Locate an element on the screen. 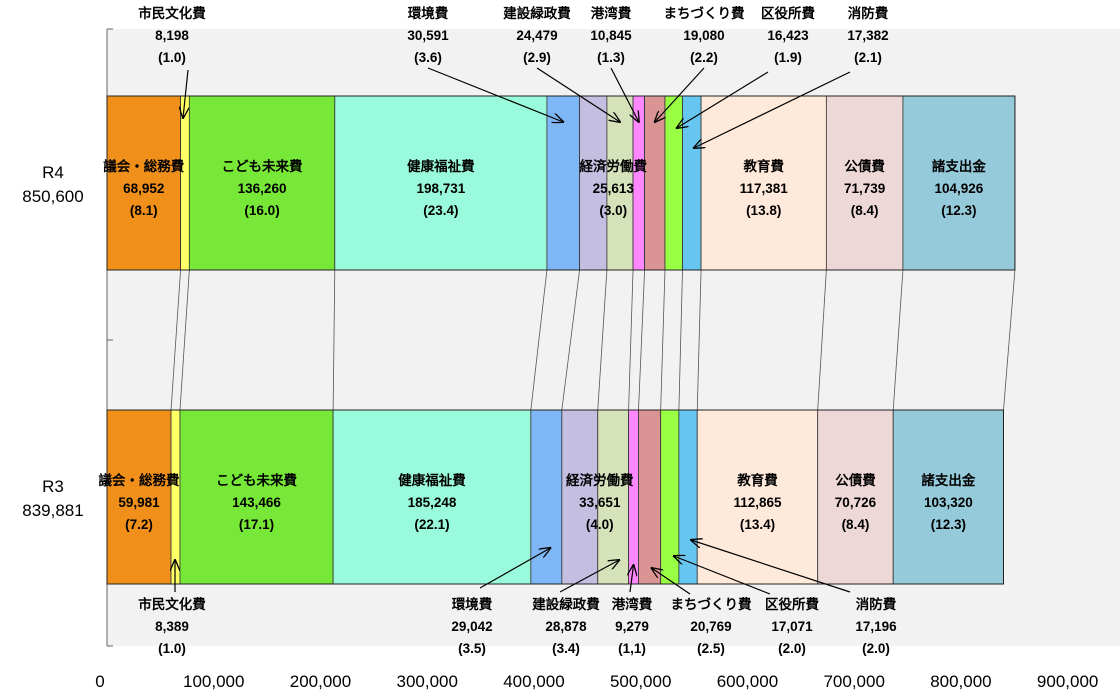 This screenshot has height=693, width=1120. segment-name-label: 諸支出金 is located at coordinates (948, 480).